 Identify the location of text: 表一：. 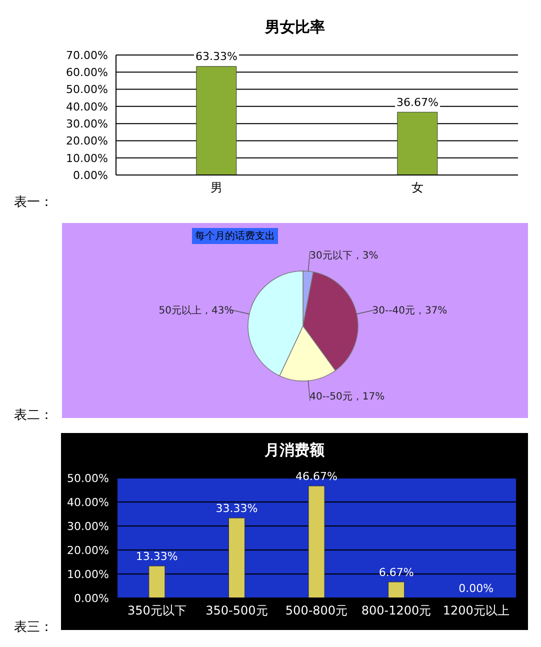
(33, 202).